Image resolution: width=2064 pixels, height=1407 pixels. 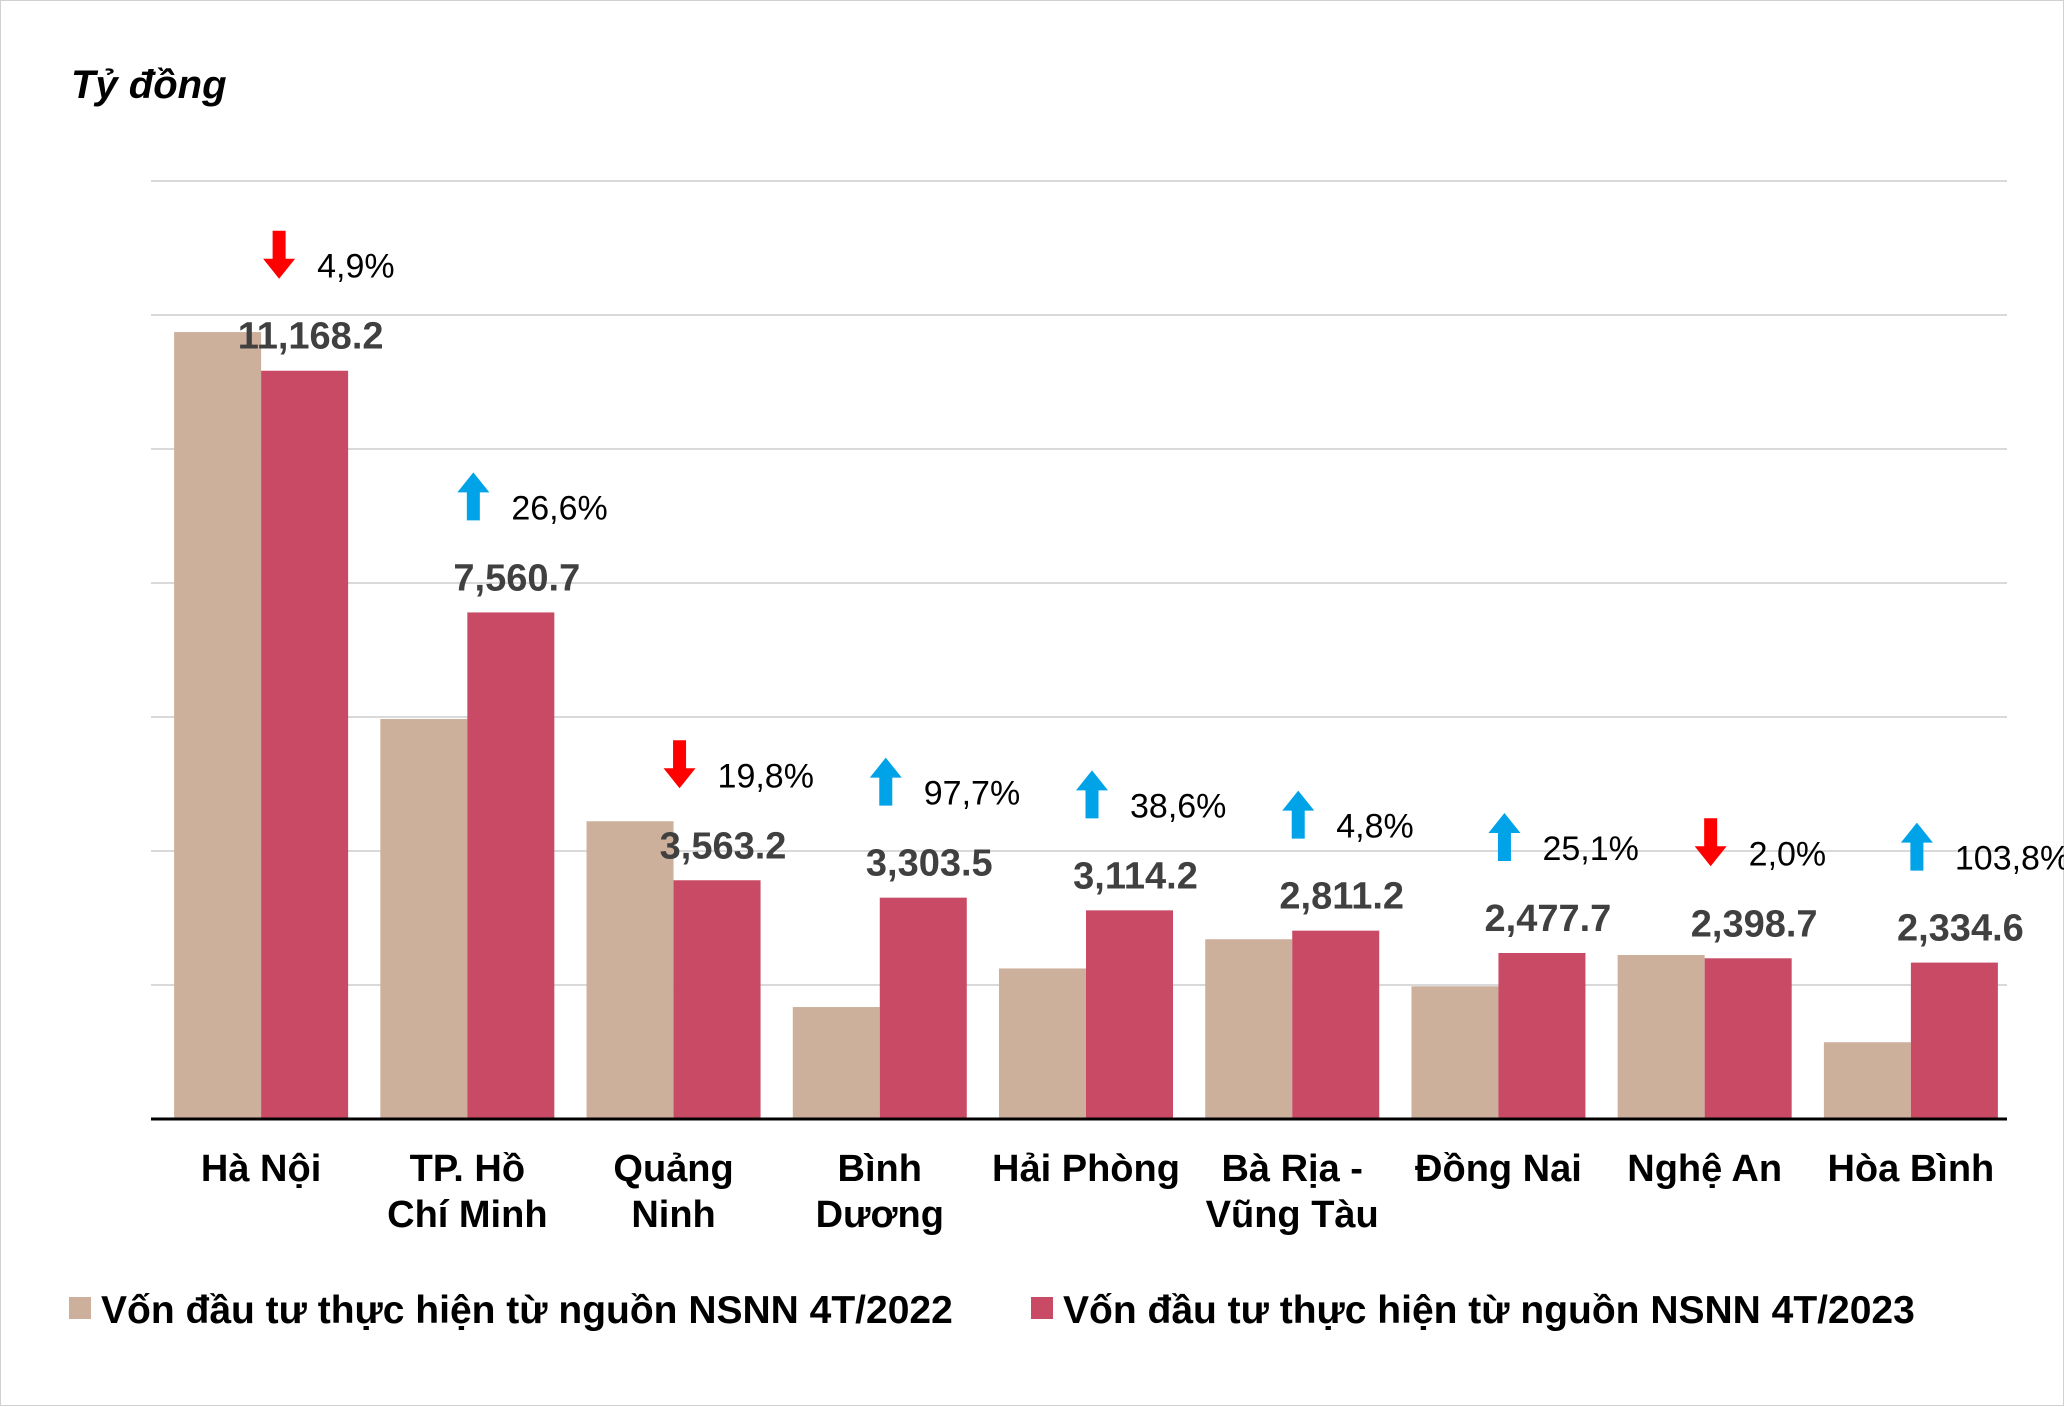 What do you see at coordinates (1704, 1169) in the screenshot?
I see `category-label: Nghệ An` at bounding box center [1704, 1169].